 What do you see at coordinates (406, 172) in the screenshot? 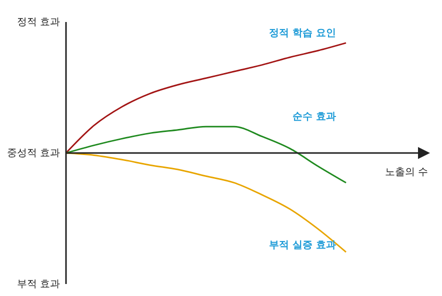
I see `x-axis-title: 노출의 수` at bounding box center [406, 172].